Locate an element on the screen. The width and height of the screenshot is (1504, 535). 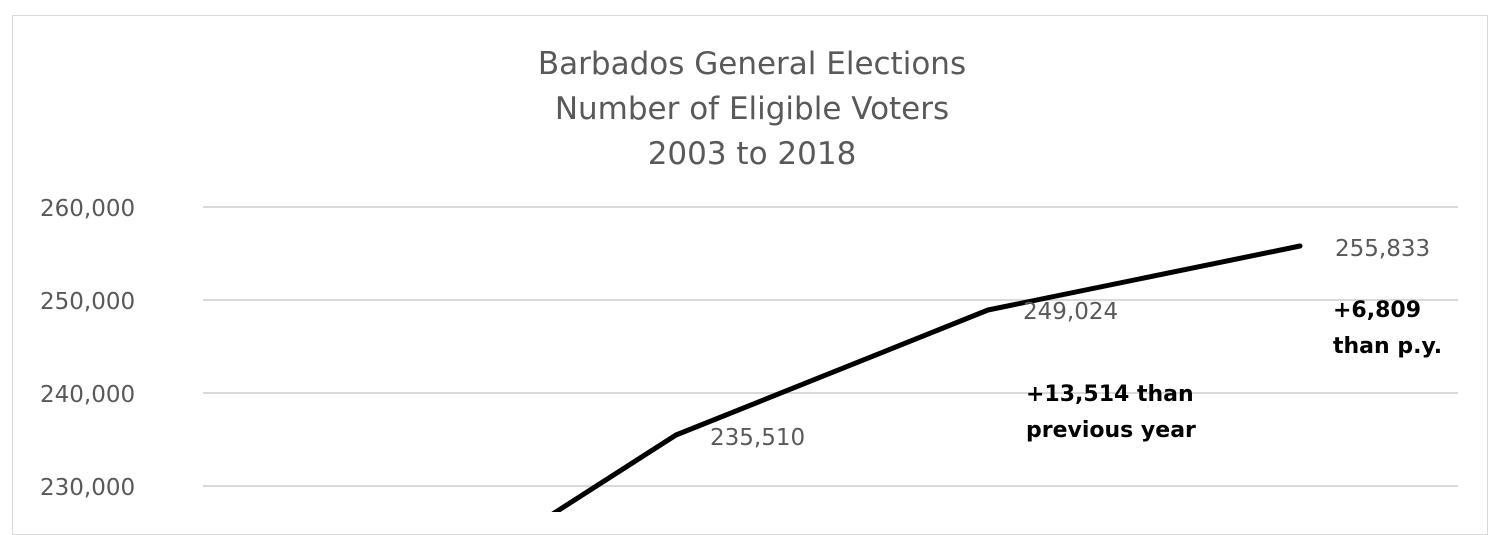
y-tick-label: 260,000 is located at coordinates (88, 209).